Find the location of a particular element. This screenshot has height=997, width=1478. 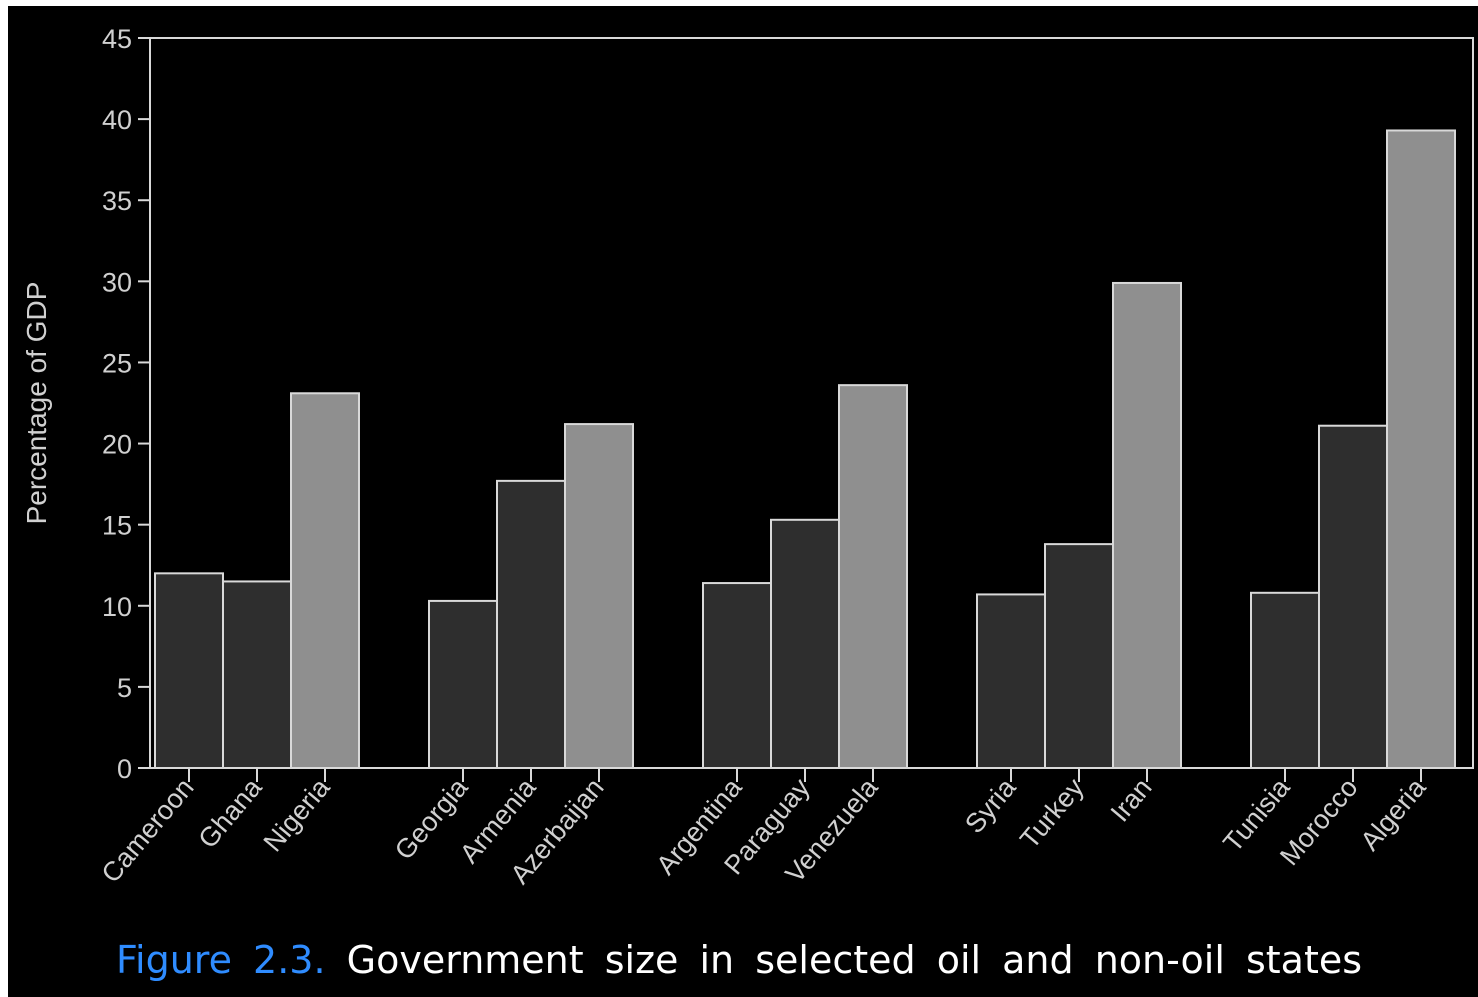

y-tick-label: 40 is located at coordinates (117, 120).